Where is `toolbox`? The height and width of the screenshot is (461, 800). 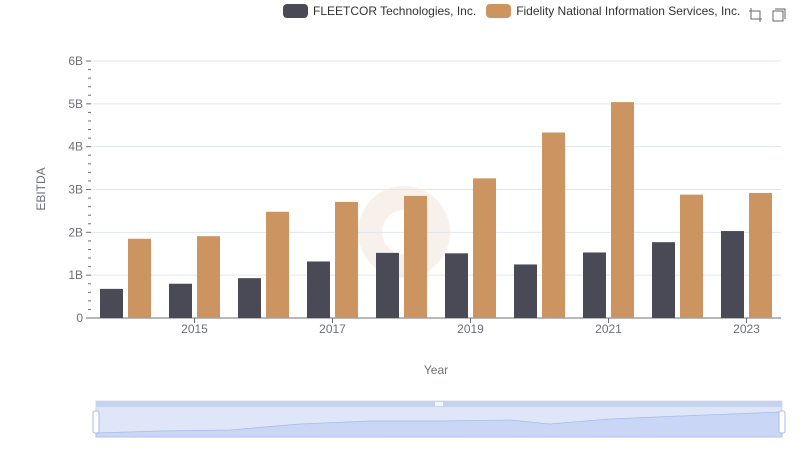
toolbox is located at coordinates (769, 15).